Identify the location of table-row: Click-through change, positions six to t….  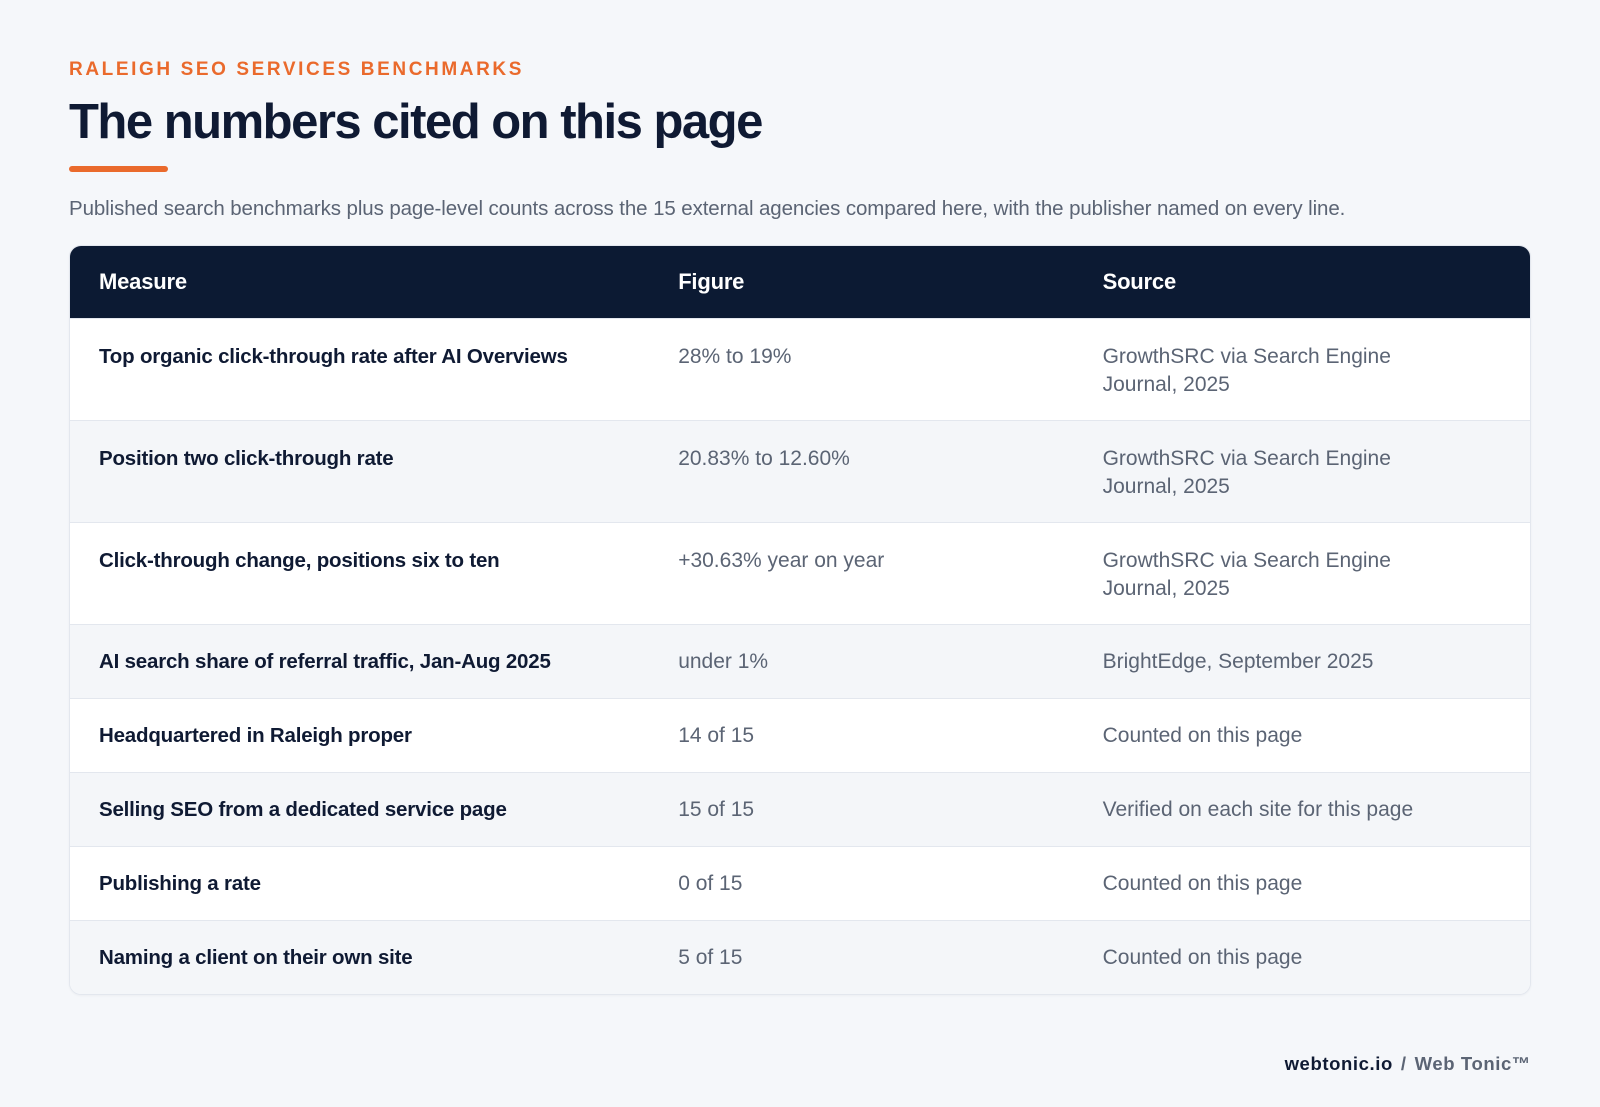
(800, 573).